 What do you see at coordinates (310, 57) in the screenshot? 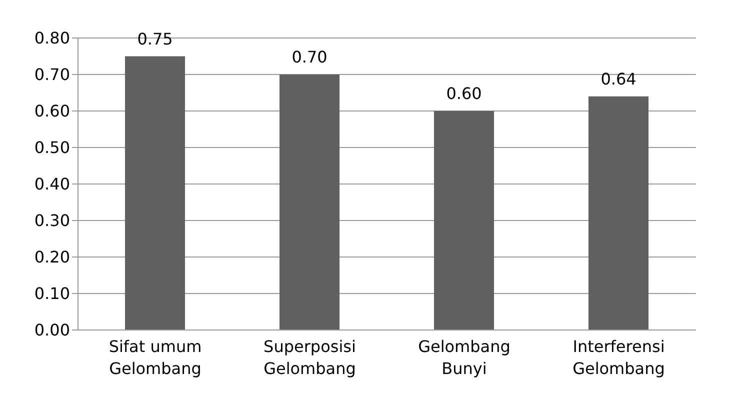
I see `data-label: 0.70` at bounding box center [310, 57].